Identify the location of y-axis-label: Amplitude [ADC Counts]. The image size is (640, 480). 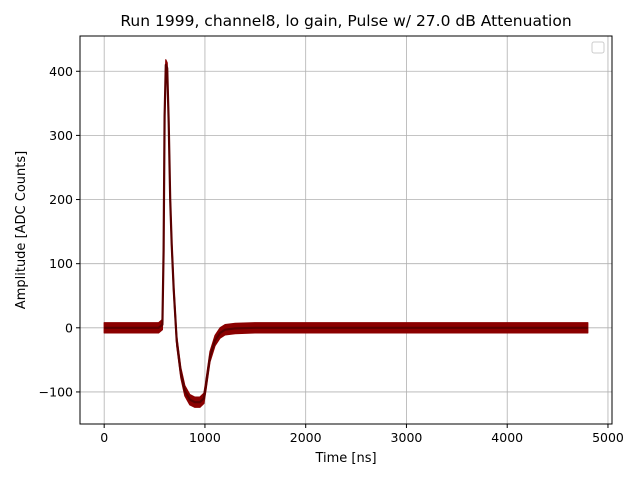
(21, 230).